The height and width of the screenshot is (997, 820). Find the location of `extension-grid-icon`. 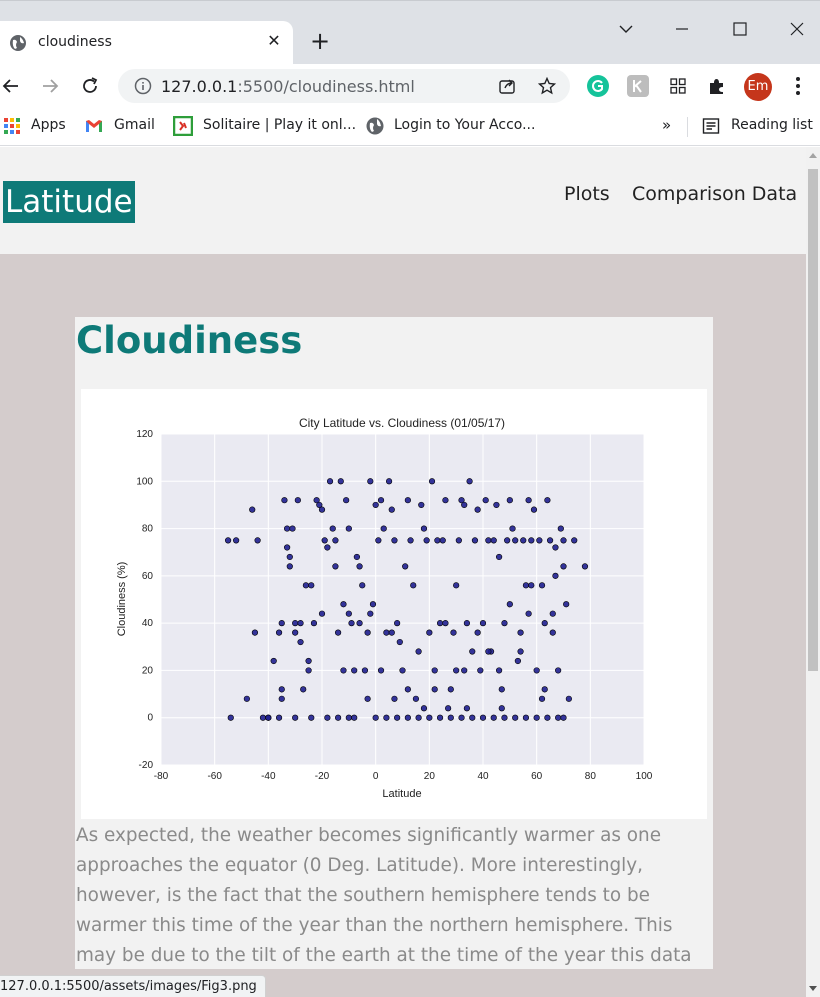

extension-grid-icon is located at coordinates (678, 86).